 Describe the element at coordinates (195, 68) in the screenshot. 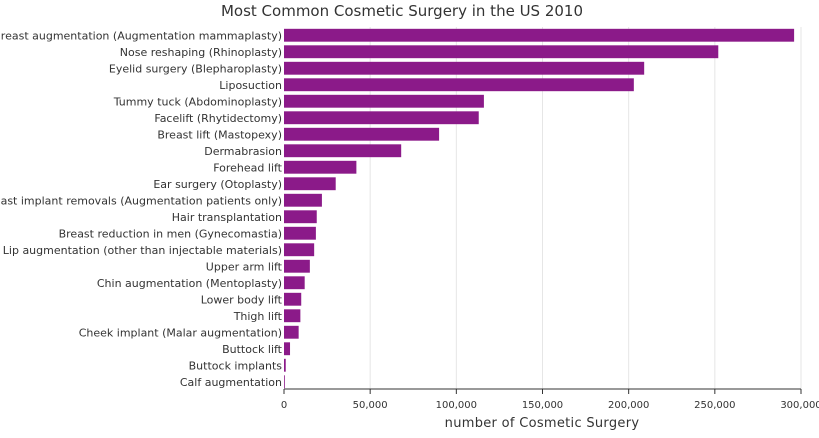

I see `category-label: Eyelid surgery (Blepharoplasty)` at that location.